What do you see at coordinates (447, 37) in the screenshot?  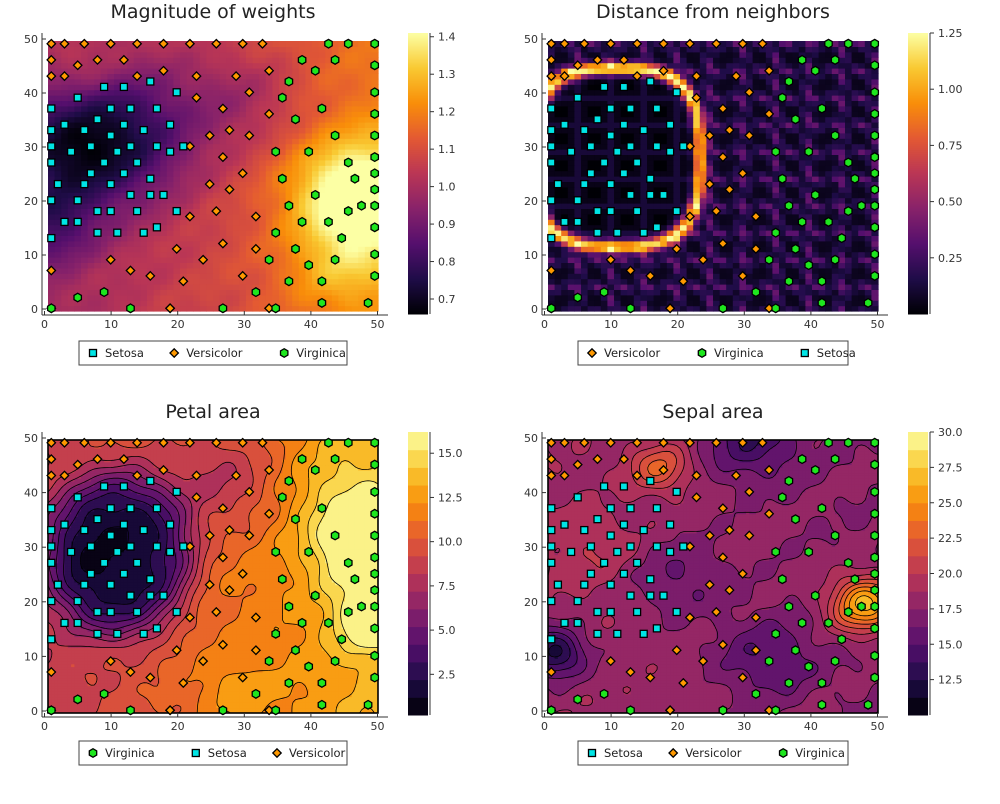 I see `colorbar-tick-label: 1.4` at bounding box center [447, 37].